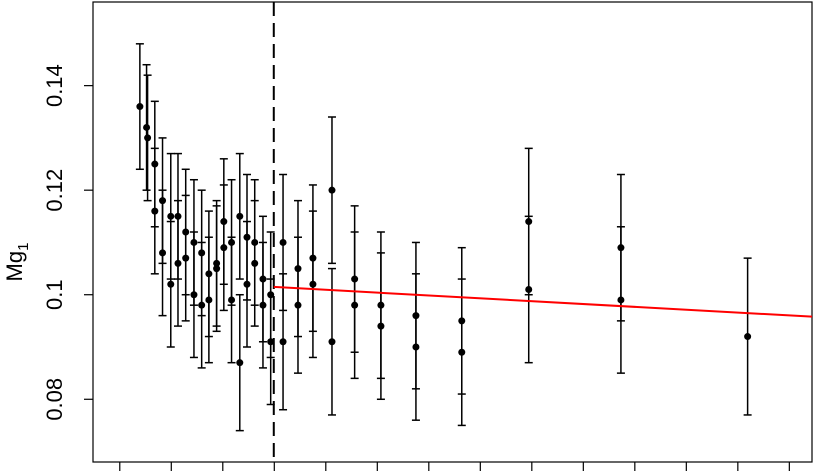  Describe the element at coordinates (54, 399) in the screenshot. I see `y-tick-label: 0.08` at that location.